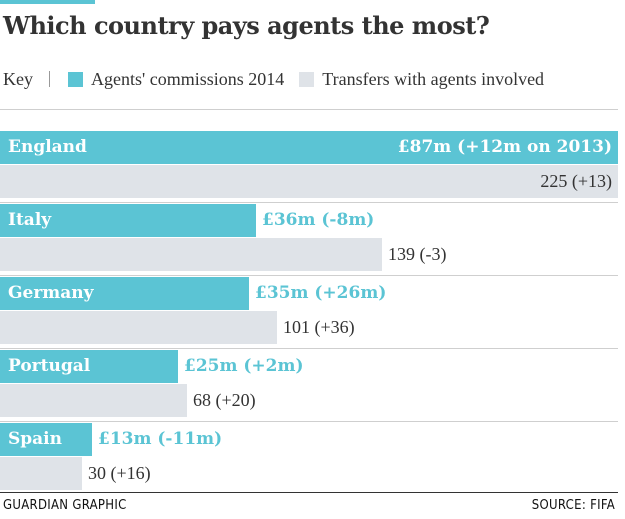 This screenshot has height=519, width=625. Describe the element at coordinates (93, 400) in the screenshot. I see `transfers-bar-portugal` at that location.